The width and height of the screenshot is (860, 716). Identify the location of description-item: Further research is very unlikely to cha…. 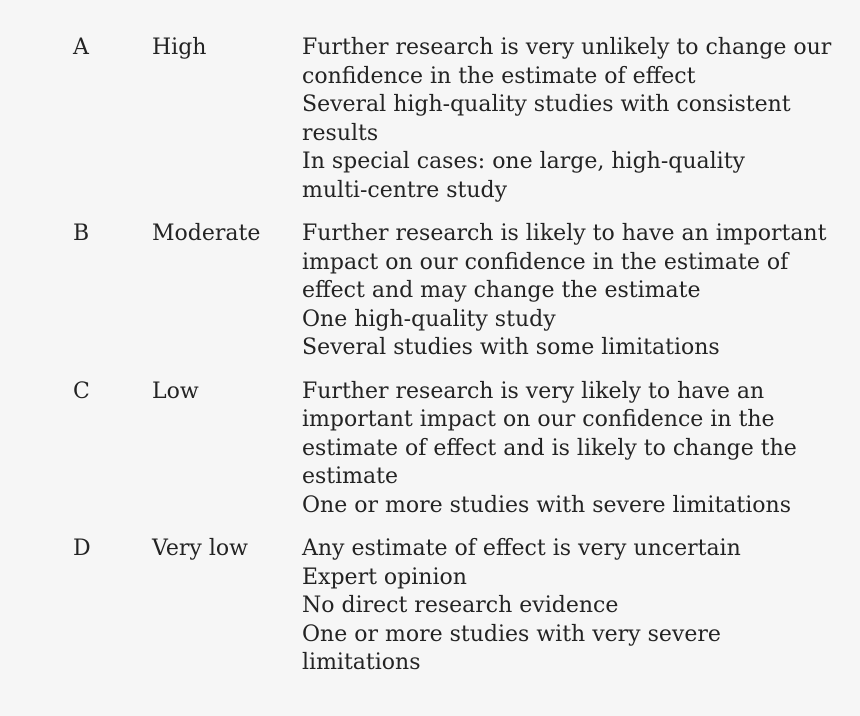
(567, 62).